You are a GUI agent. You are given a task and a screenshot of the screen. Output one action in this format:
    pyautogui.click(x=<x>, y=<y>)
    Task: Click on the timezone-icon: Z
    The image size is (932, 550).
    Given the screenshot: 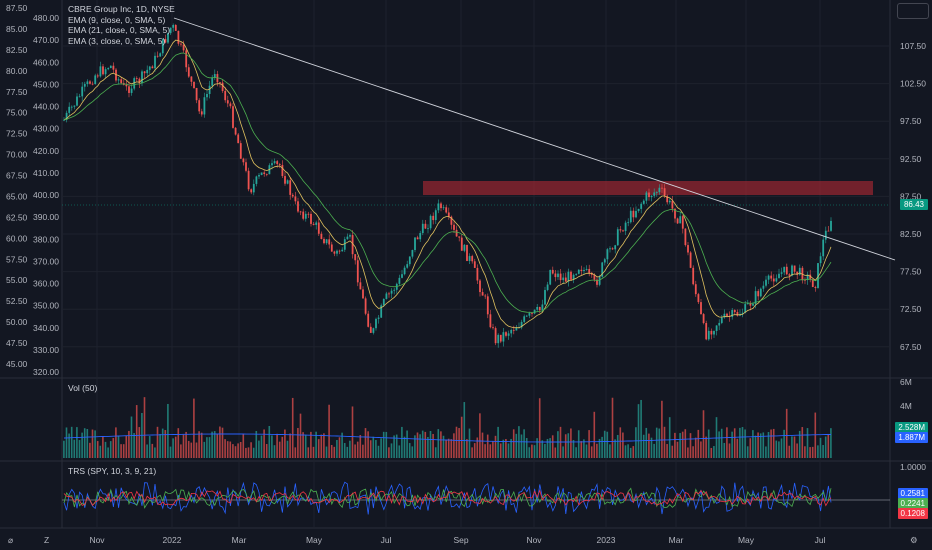 What is the action you would take?
    pyautogui.click(x=46, y=540)
    